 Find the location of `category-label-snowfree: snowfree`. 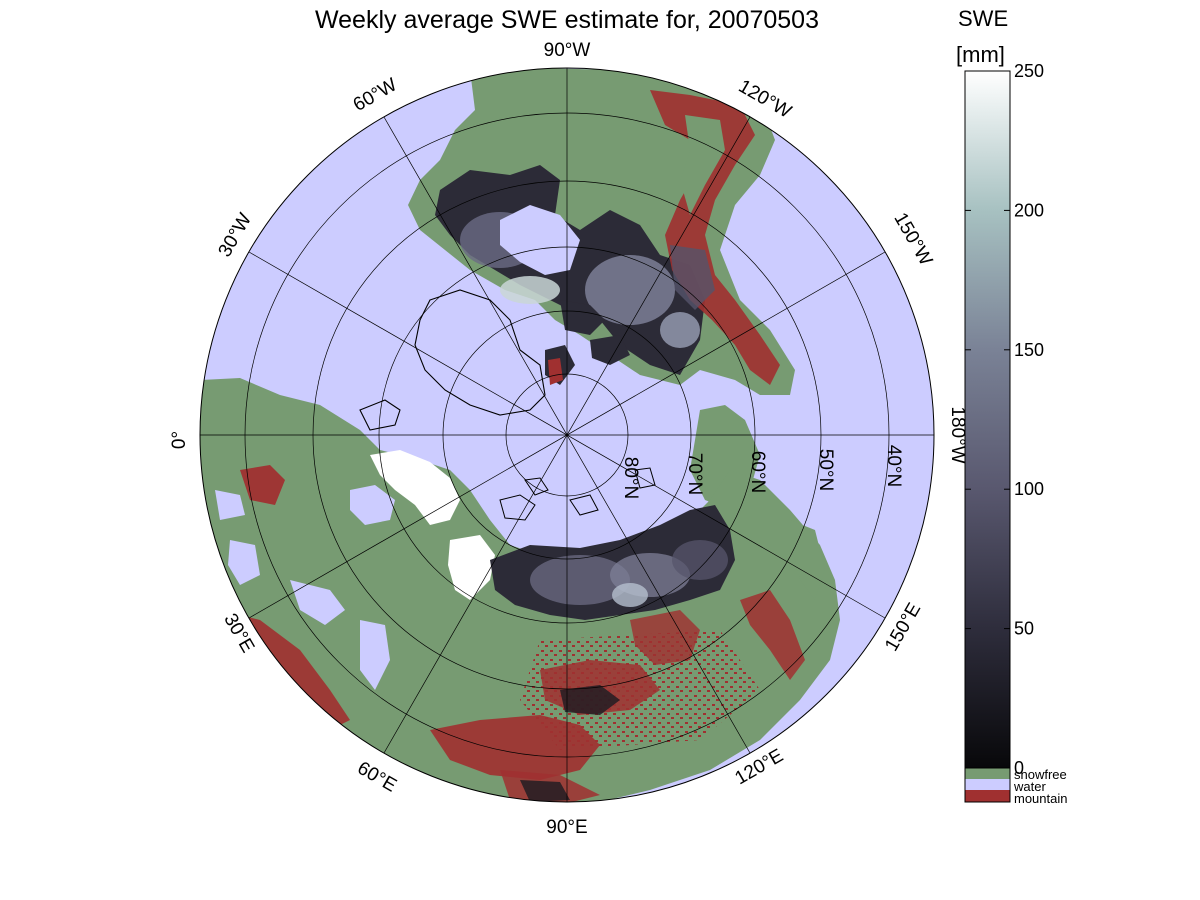

category-label-snowfree: snowfree is located at coordinates (1040, 774).